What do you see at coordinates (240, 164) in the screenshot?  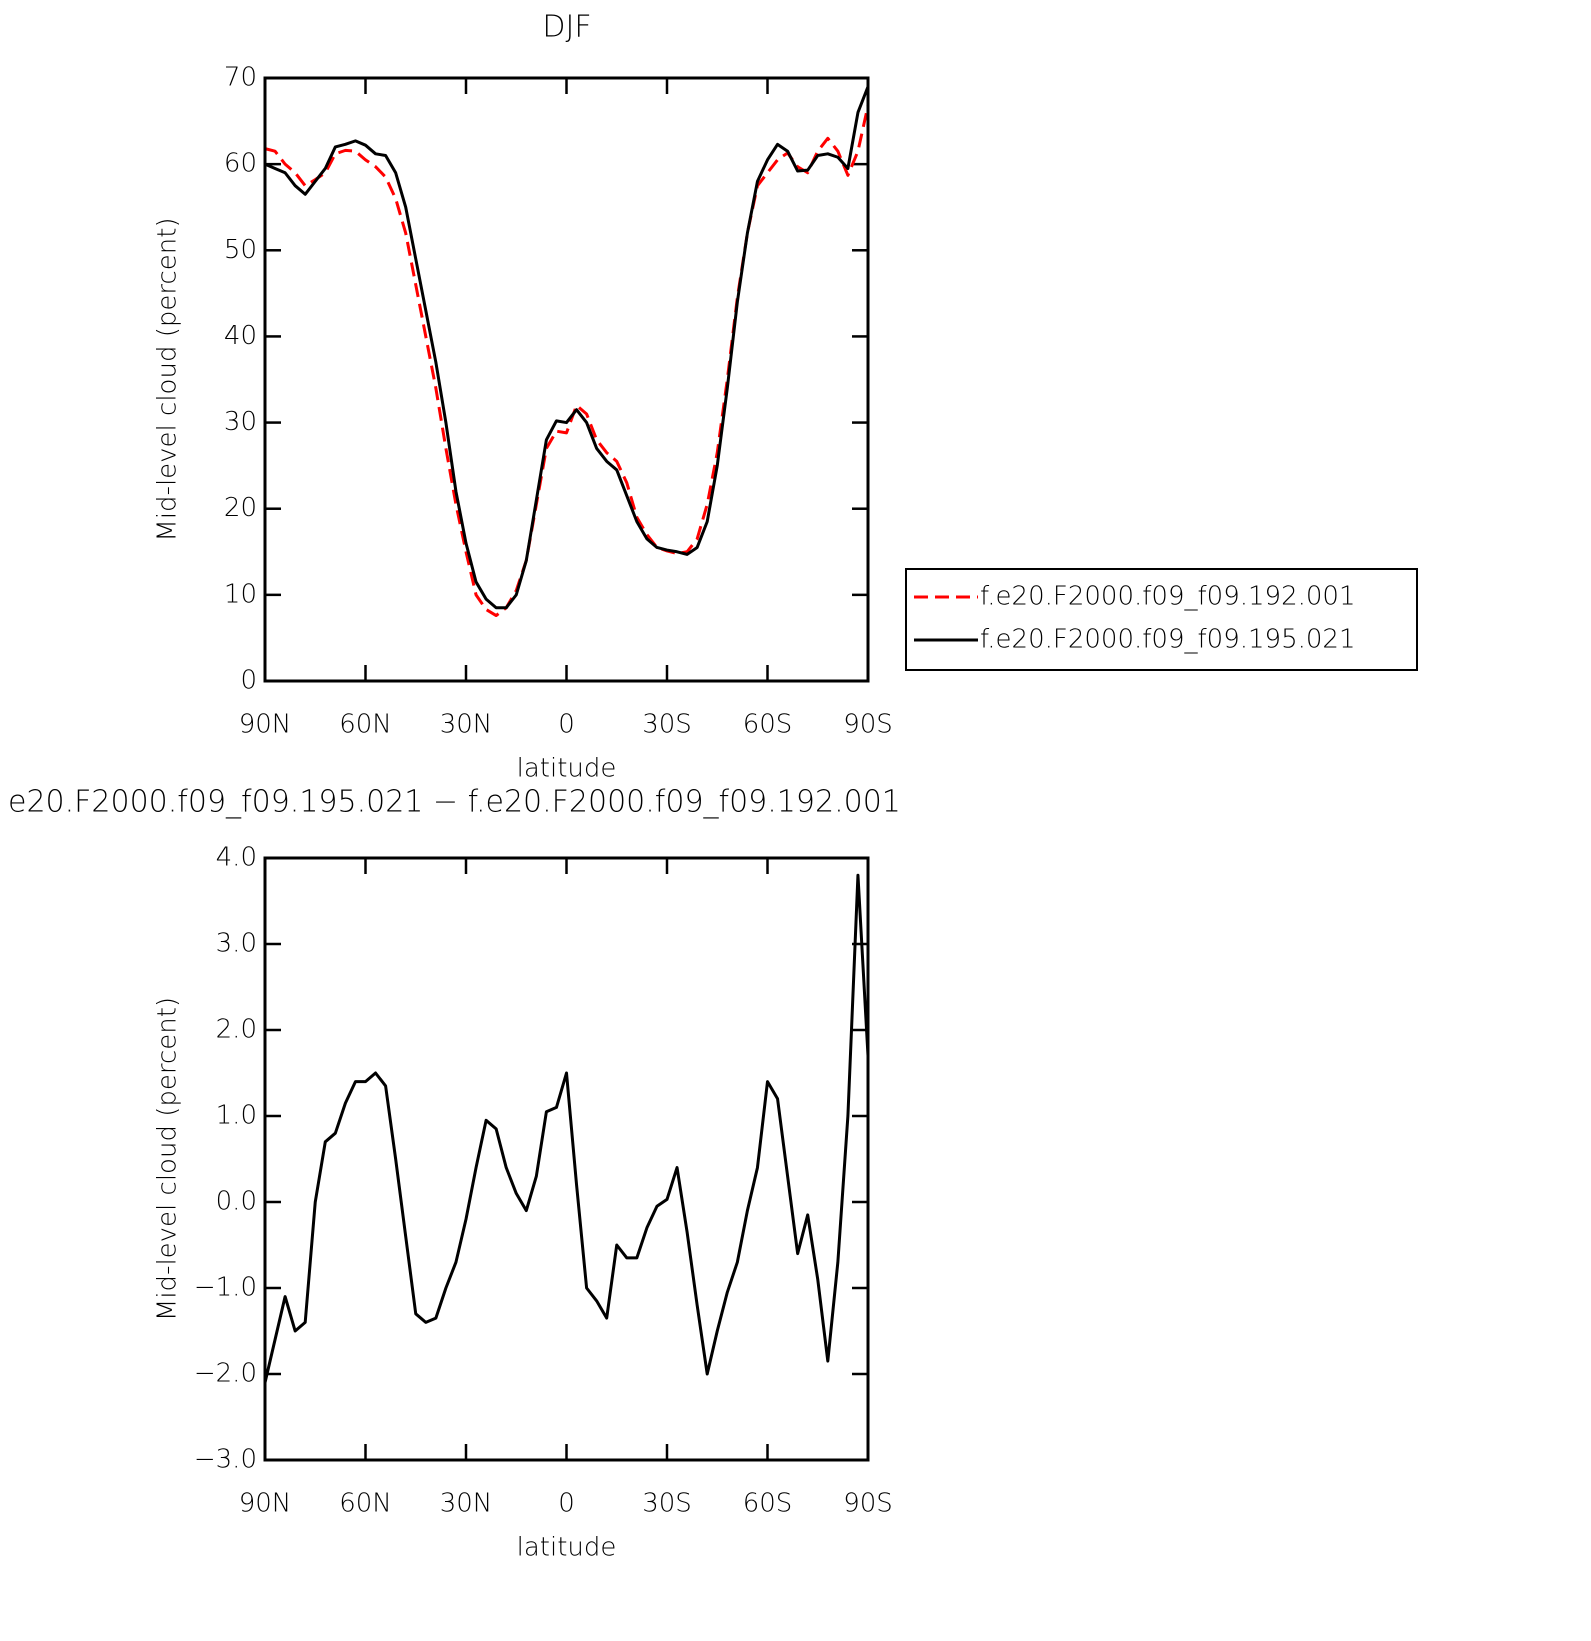 I see `y-tick-label: 60` at bounding box center [240, 164].